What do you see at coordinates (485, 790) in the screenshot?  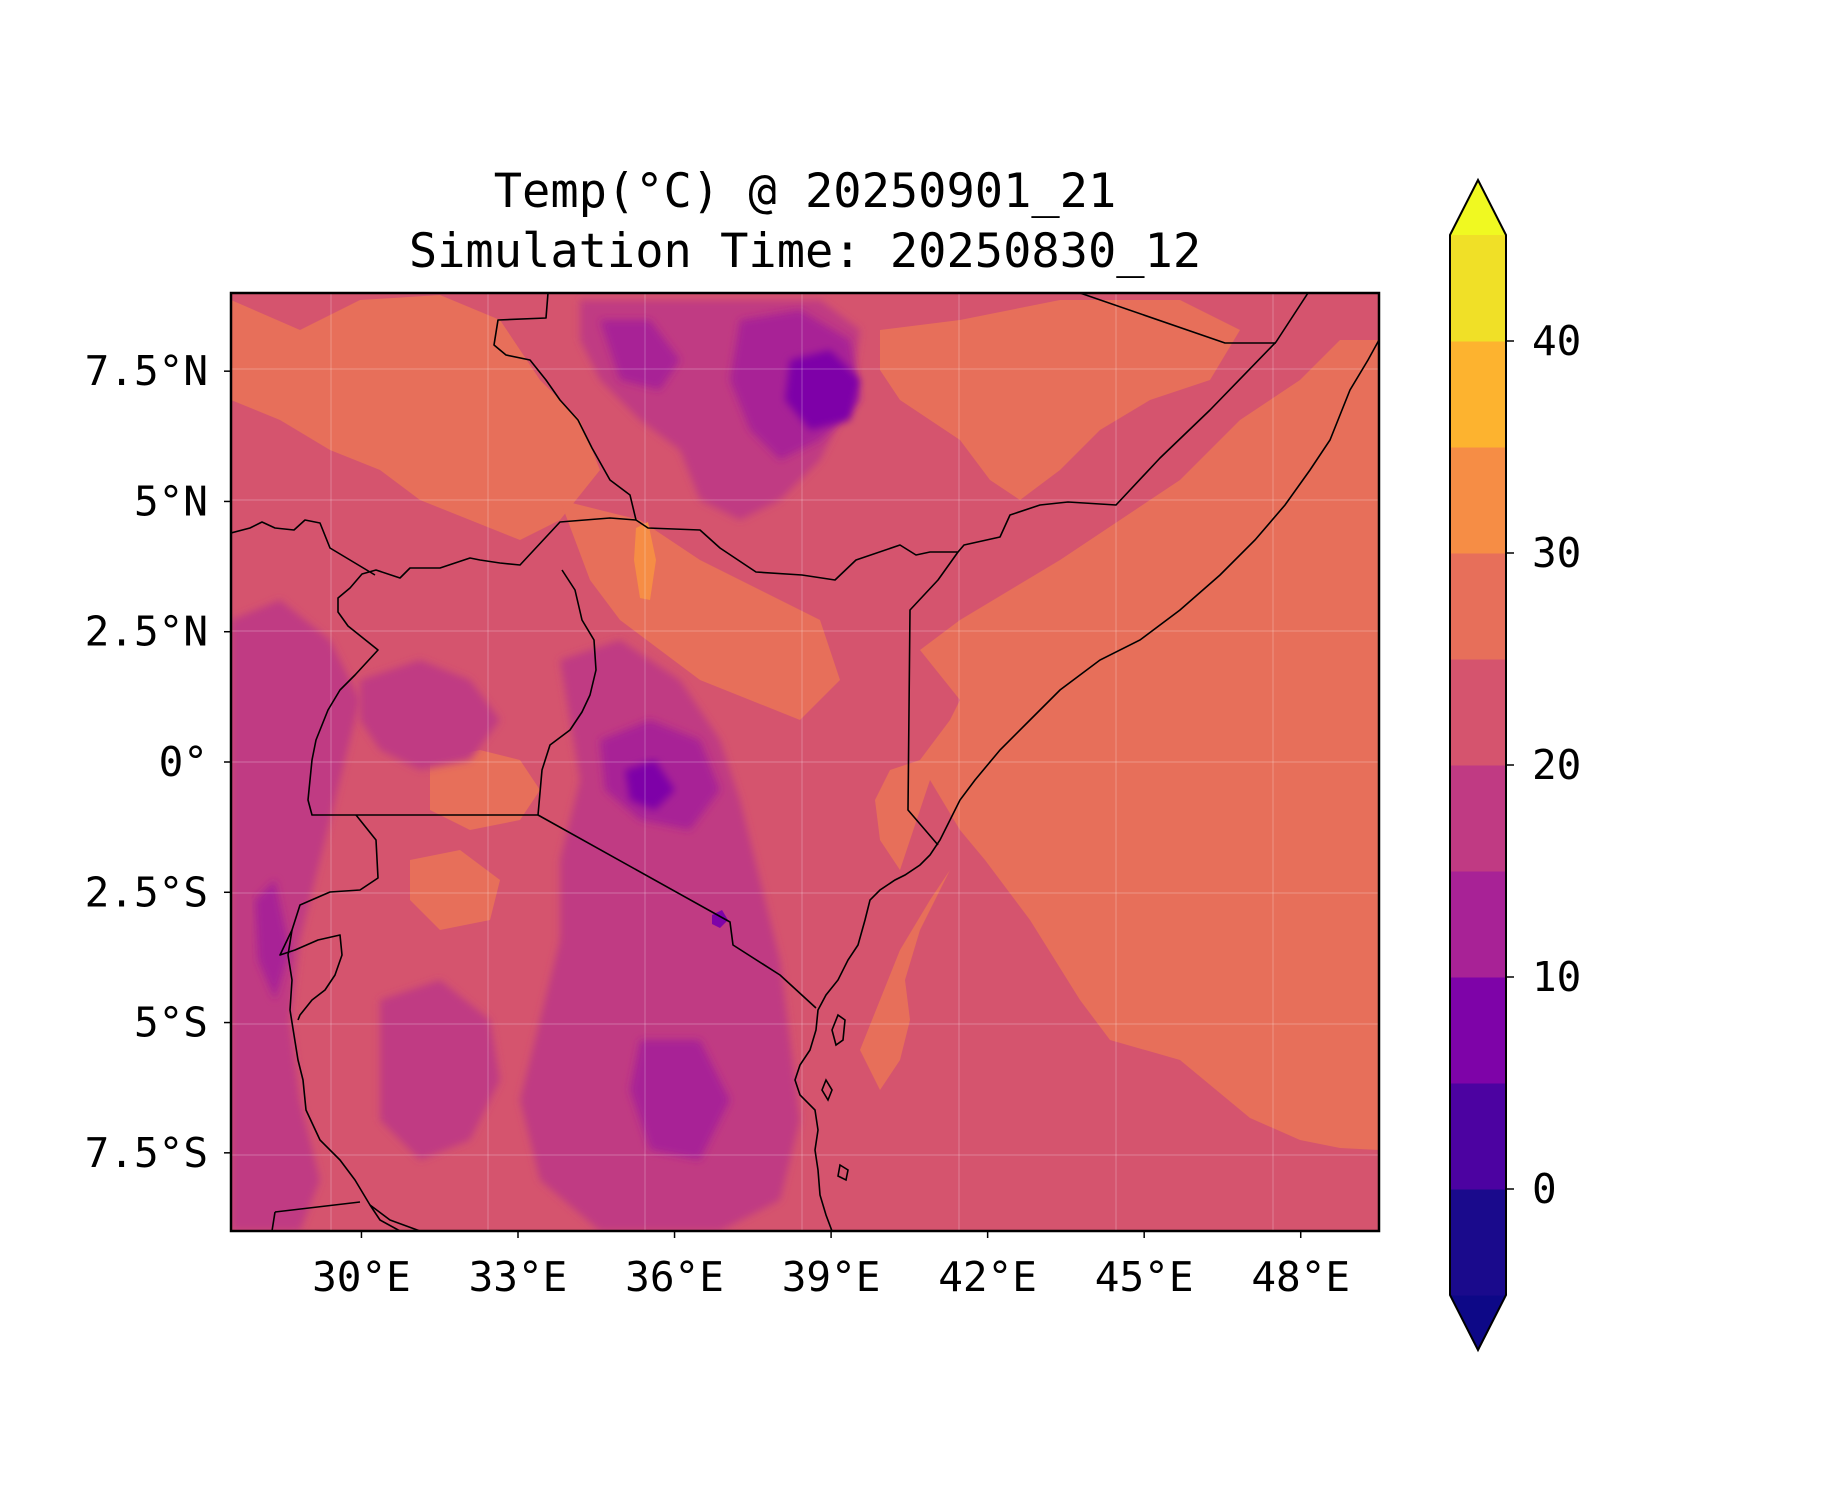 I see `field-25-30-lake` at bounding box center [485, 790].